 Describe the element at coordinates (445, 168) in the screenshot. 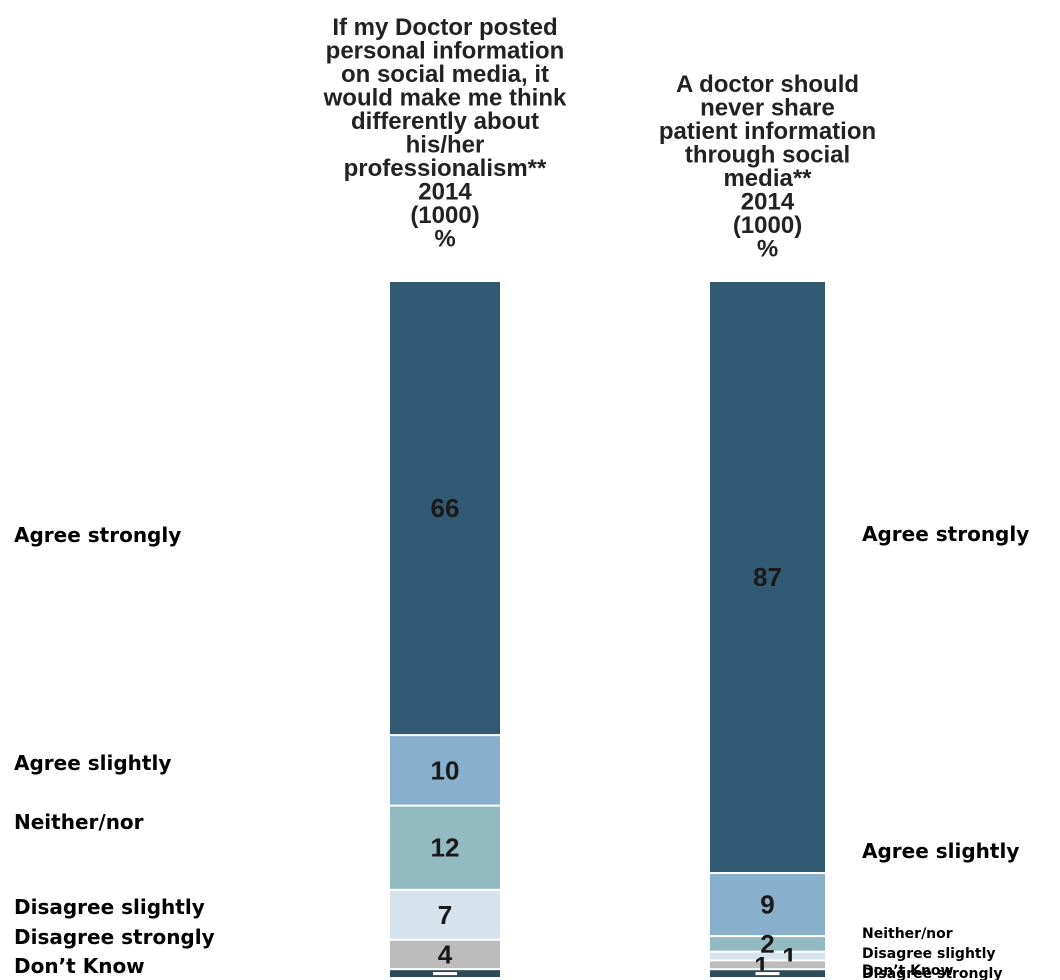

I see `column-title-line: professionalism**` at that location.